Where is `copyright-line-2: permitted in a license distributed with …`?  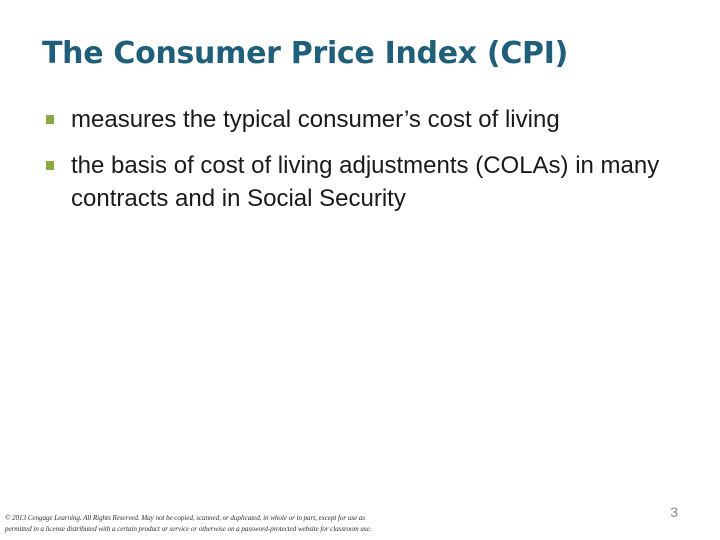
copyright-line-2: permitted in a license distributed with … is located at coordinates (188, 528).